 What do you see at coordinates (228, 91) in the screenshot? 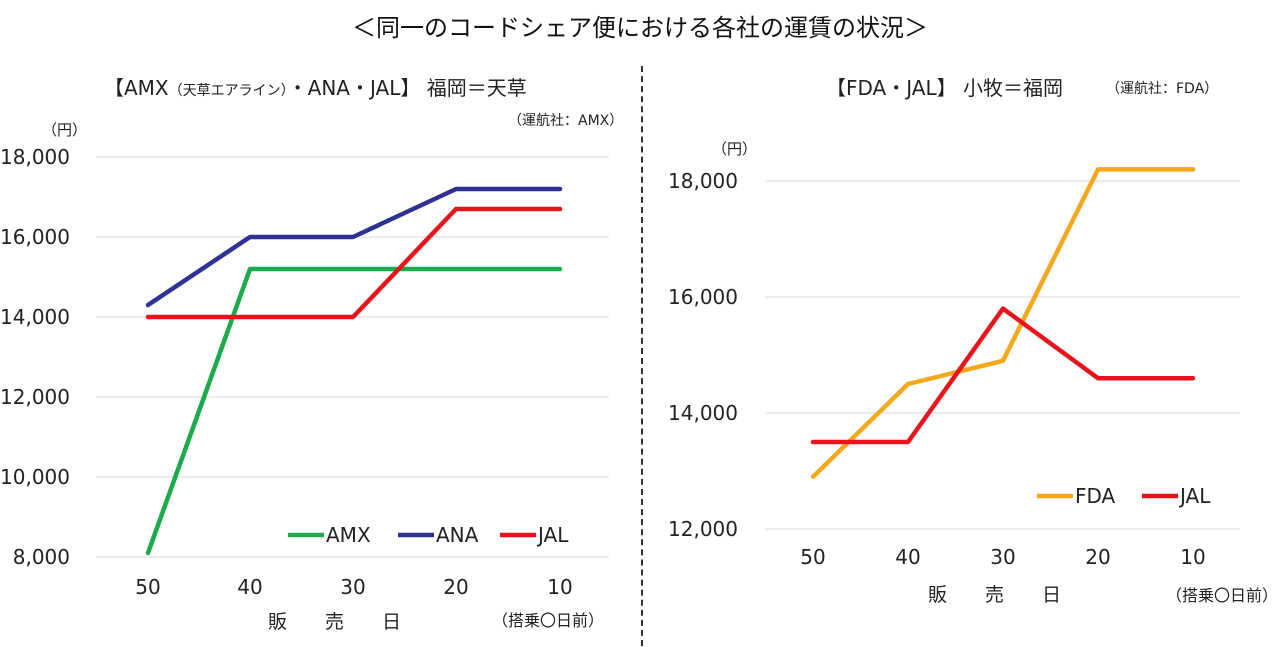
I see `chart1-title-small: （天草エアライン）` at bounding box center [228, 91].